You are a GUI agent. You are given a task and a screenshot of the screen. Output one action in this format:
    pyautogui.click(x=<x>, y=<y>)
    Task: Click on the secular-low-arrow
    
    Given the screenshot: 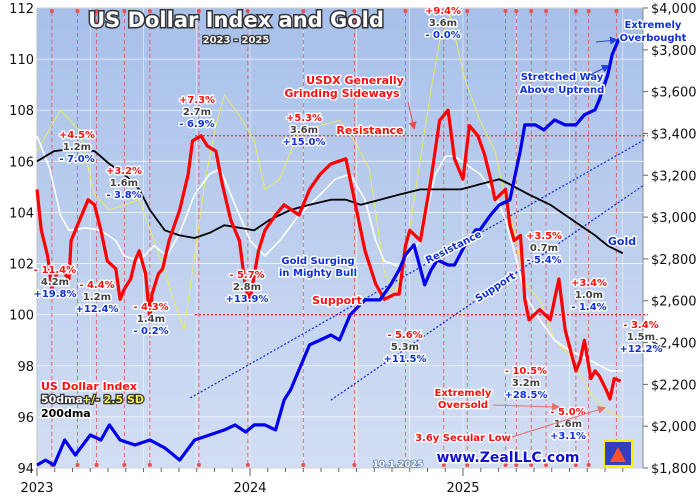 What is the action you would take?
    pyautogui.click(x=558, y=421)
    